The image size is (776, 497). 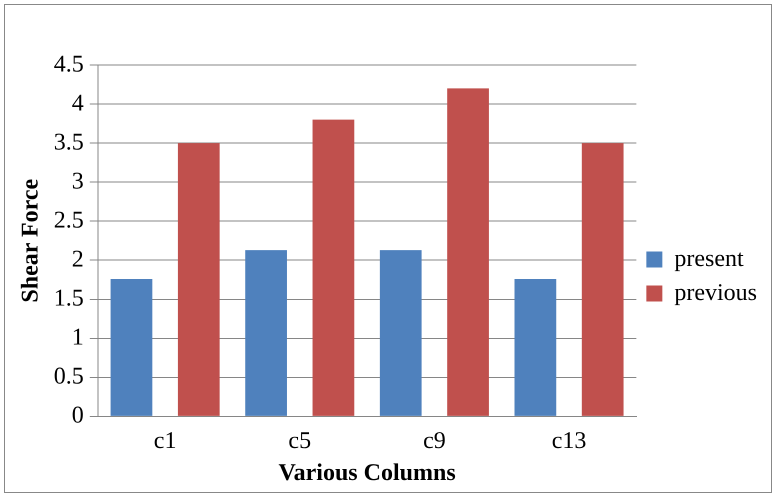 What do you see at coordinates (31, 240) in the screenshot?
I see `y-axis-title: Shear Force` at bounding box center [31, 240].